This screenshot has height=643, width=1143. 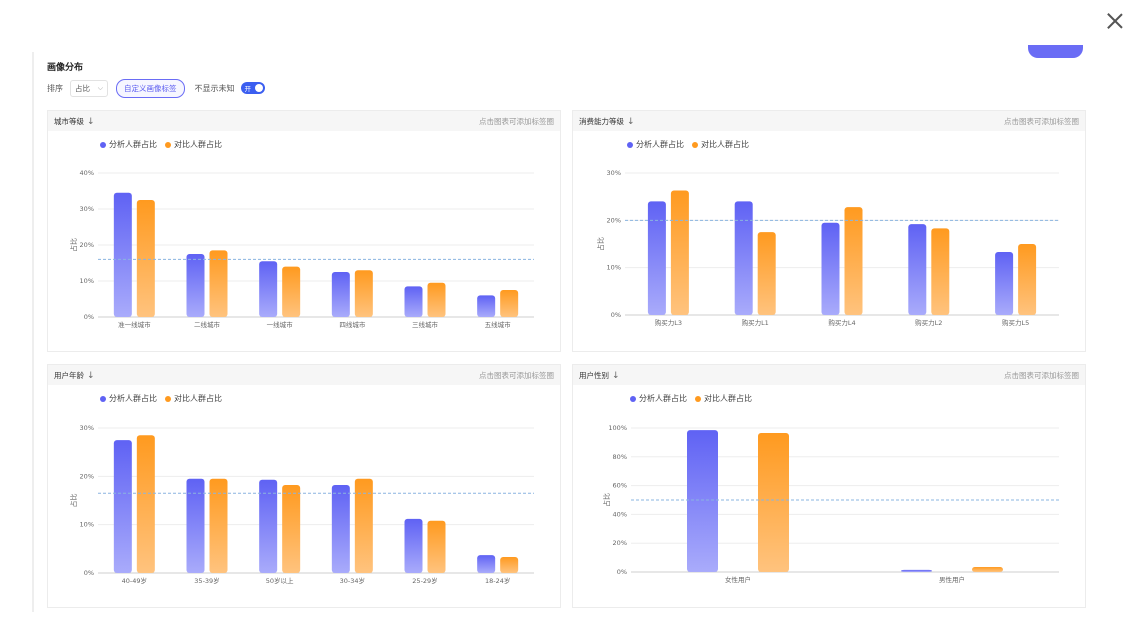 I want to click on page-title: 画像分布, so click(x=65, y=68).